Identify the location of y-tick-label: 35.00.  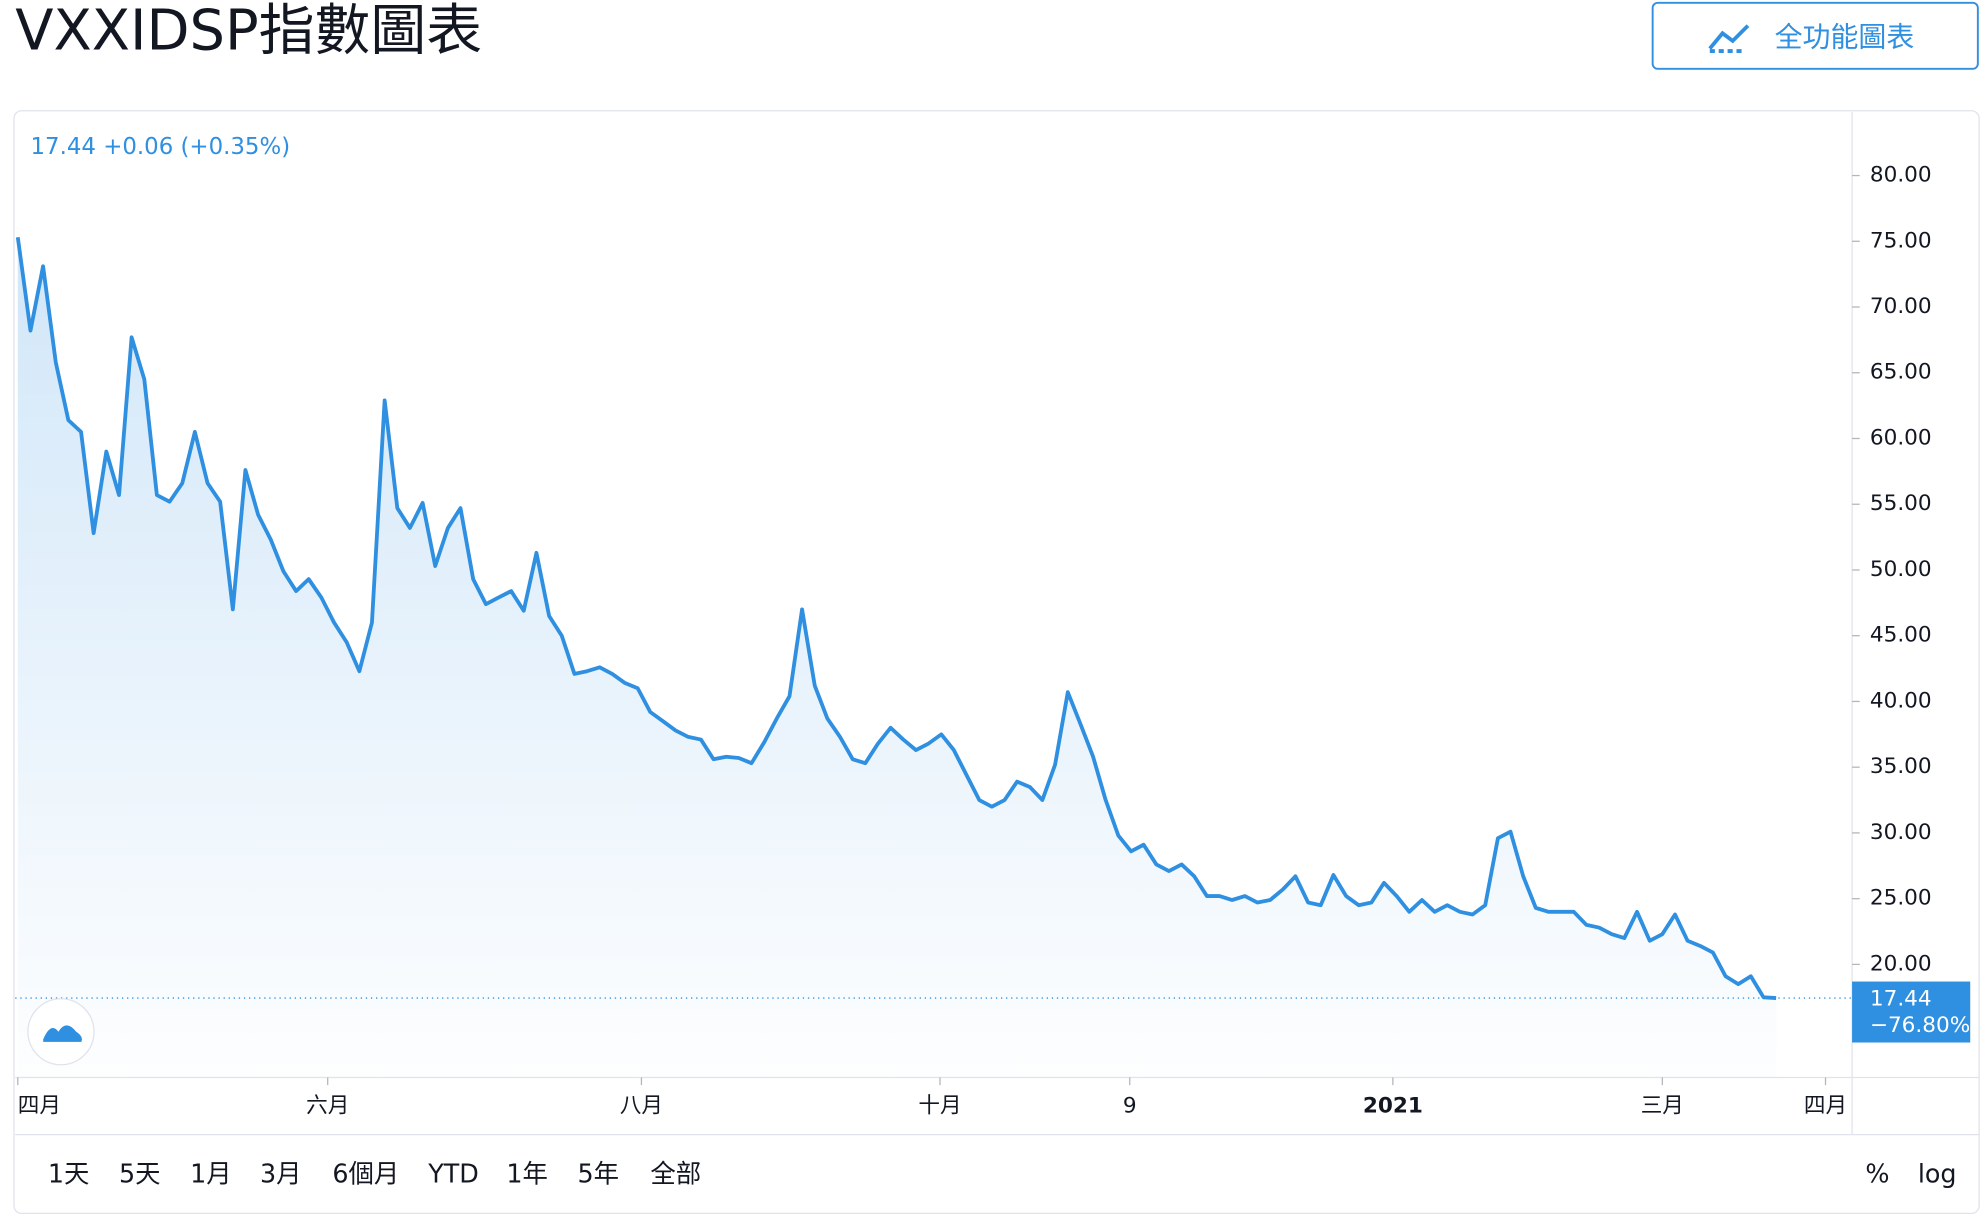
(1901, 766).